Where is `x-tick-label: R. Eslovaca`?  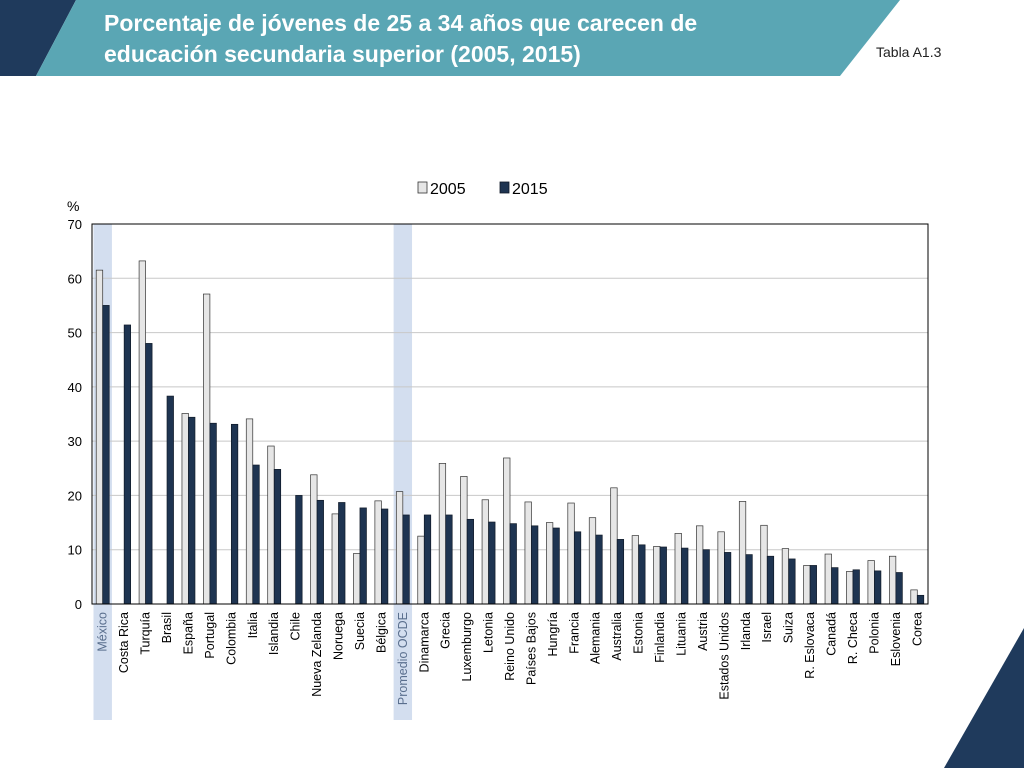
x-tick-label: R. Eslovaca is located at coordinates (810, 645).